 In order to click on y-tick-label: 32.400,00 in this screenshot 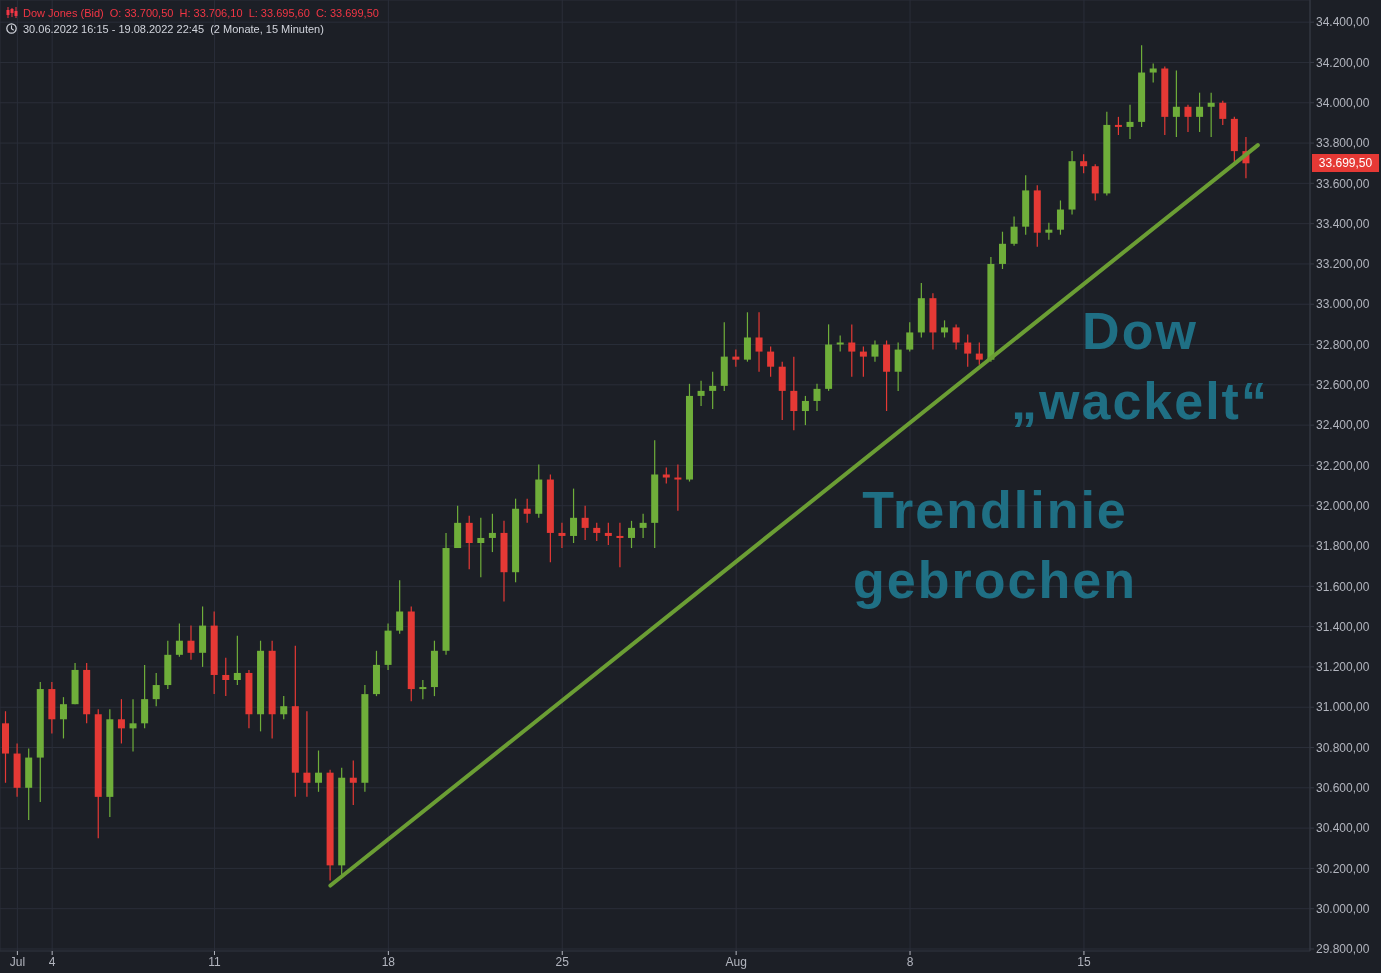, I will do `click(1343, 425)`.